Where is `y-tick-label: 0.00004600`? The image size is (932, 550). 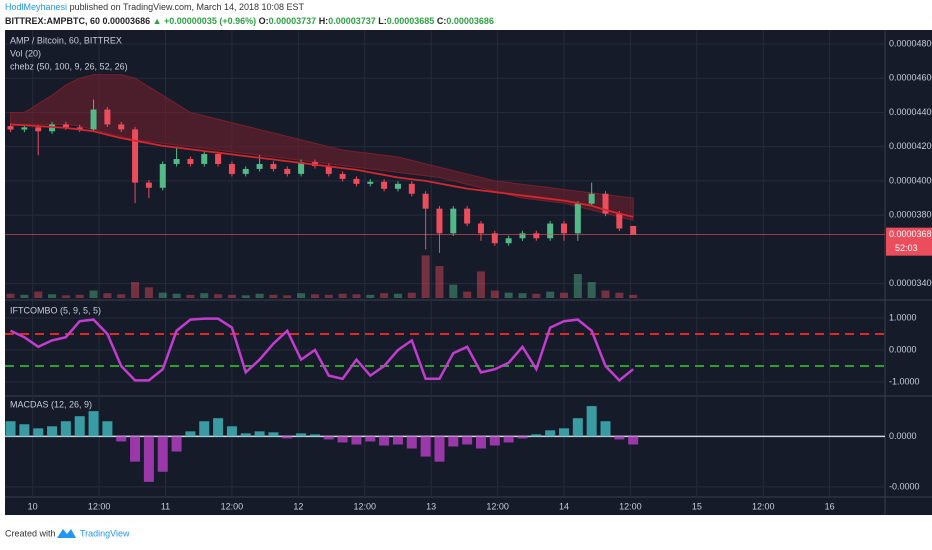
y-tick-label: 0.00004600 is located at coordinates (910, 78).